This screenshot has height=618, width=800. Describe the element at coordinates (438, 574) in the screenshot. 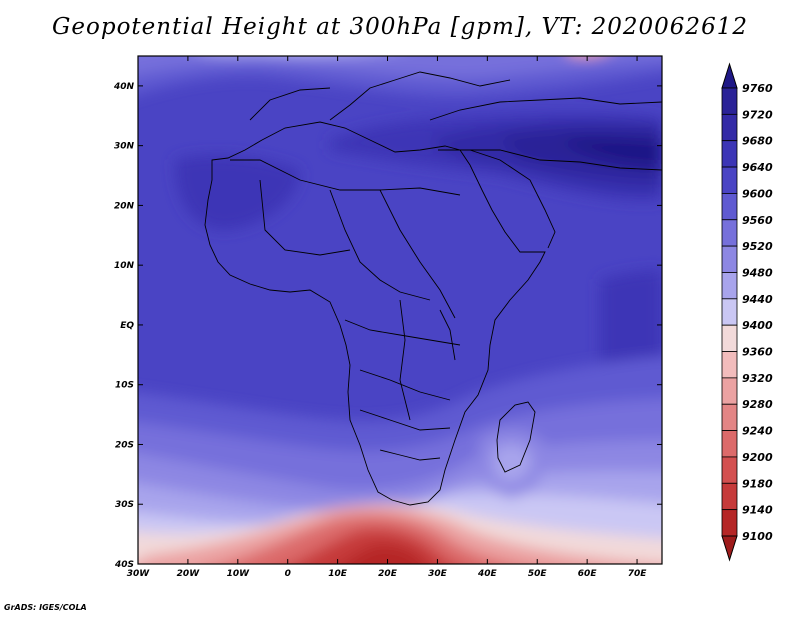

I see `lon-tick-label: 30E` at that location.